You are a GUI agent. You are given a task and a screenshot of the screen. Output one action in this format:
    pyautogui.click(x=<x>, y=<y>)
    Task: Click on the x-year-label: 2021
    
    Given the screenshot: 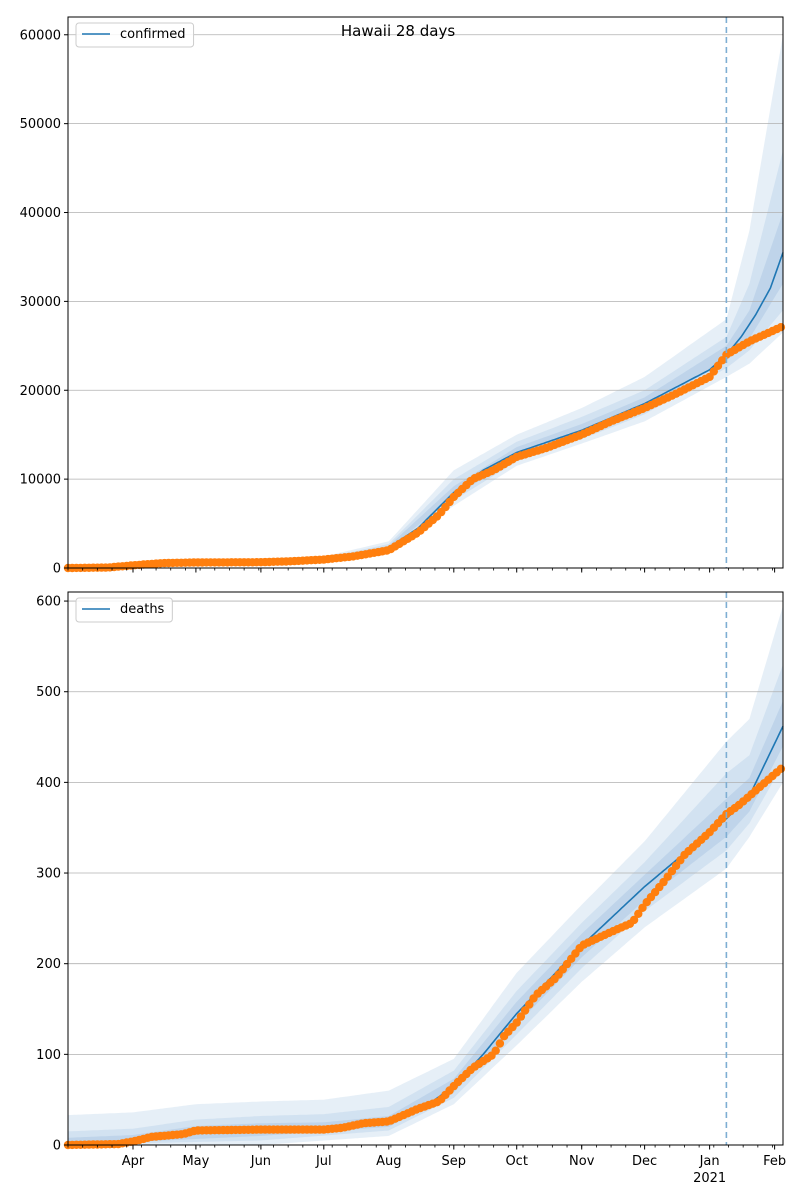 What is the action you would take?
    pyautogui.click(x=709, y=1178)
    